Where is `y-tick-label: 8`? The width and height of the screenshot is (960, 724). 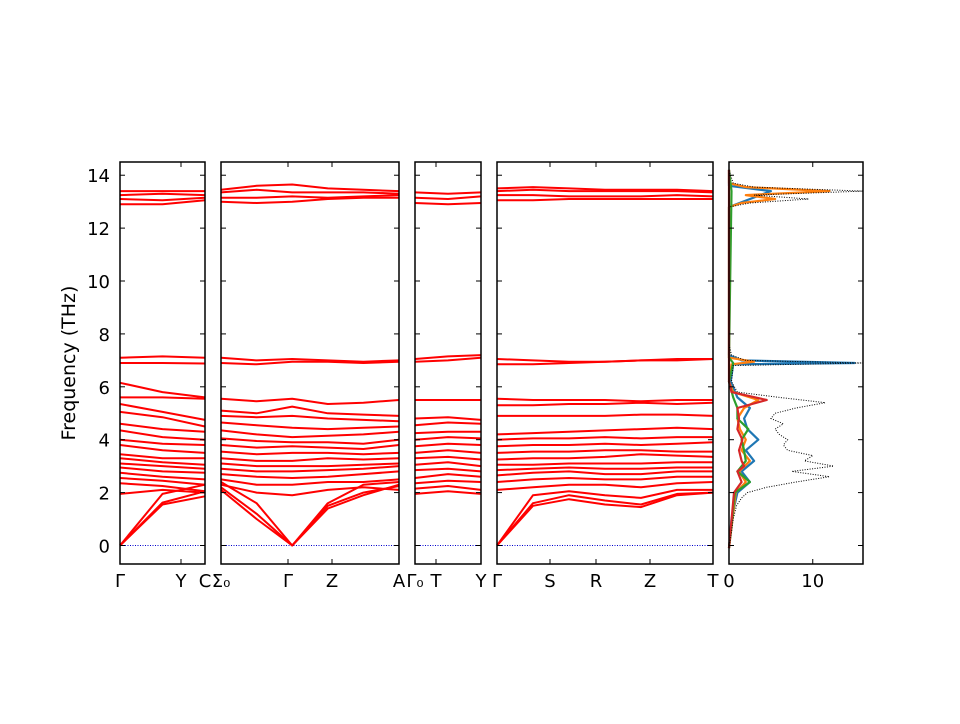
y-tick-label: 8 is located at coordinates (104, 335).